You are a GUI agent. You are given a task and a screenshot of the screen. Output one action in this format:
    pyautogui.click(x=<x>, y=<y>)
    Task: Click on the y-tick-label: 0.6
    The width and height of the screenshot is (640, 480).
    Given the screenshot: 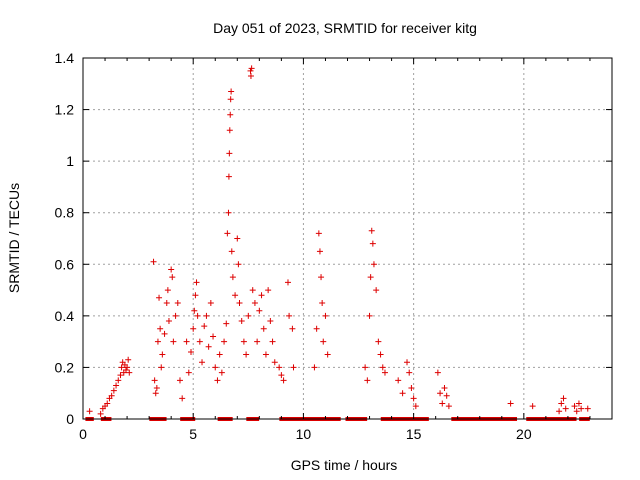 What is the action you would take?
    pyautogui.click(x=65, y=264)
    